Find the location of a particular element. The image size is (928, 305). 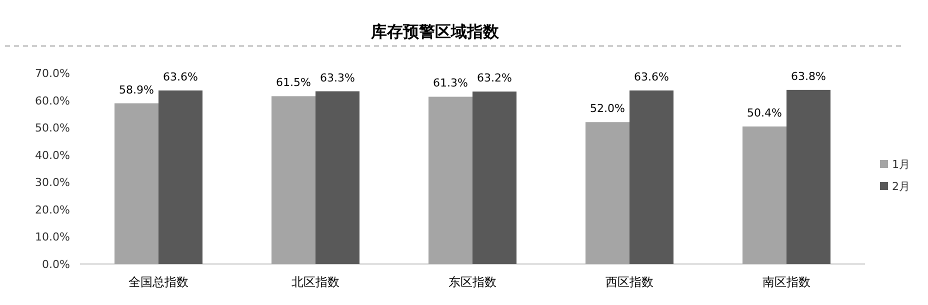

data-label: 63.8% is located at coordinates (808, 76).